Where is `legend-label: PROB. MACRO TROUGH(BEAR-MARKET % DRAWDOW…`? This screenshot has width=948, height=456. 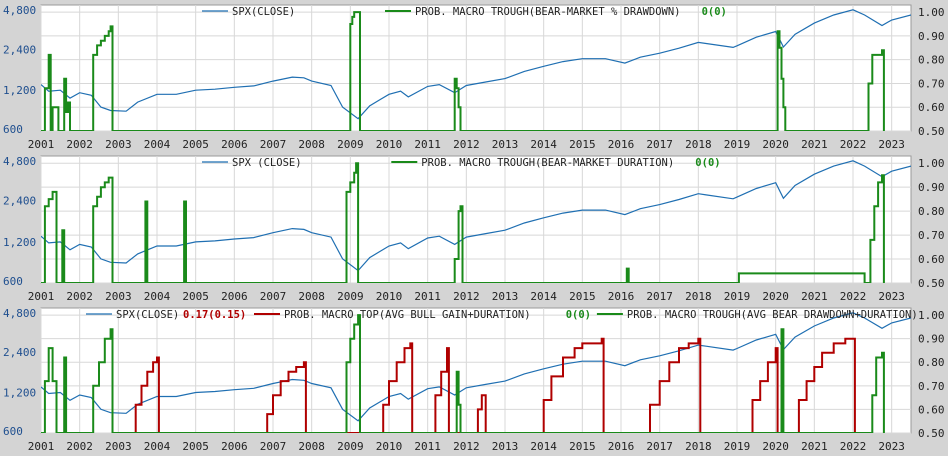 legend-label: PROB. MACRO TROUGH(BEAR-MARKET % DRAWDOW… is located at coordinates (548, 12).